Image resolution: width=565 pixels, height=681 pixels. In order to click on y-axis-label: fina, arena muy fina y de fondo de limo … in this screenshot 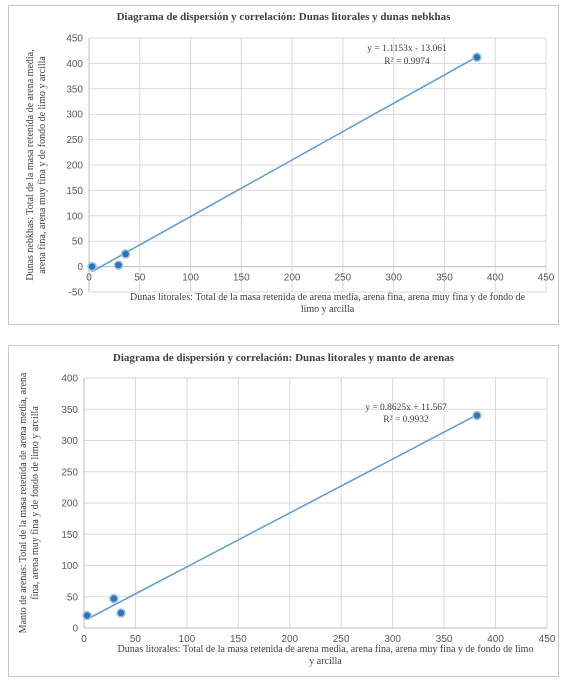, I will do `click(35, 503)`.